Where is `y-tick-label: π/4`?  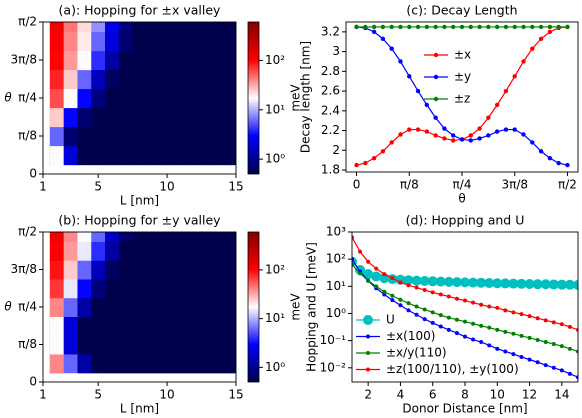
y-tick-label: π/4 is located at coordinates (27, 98).